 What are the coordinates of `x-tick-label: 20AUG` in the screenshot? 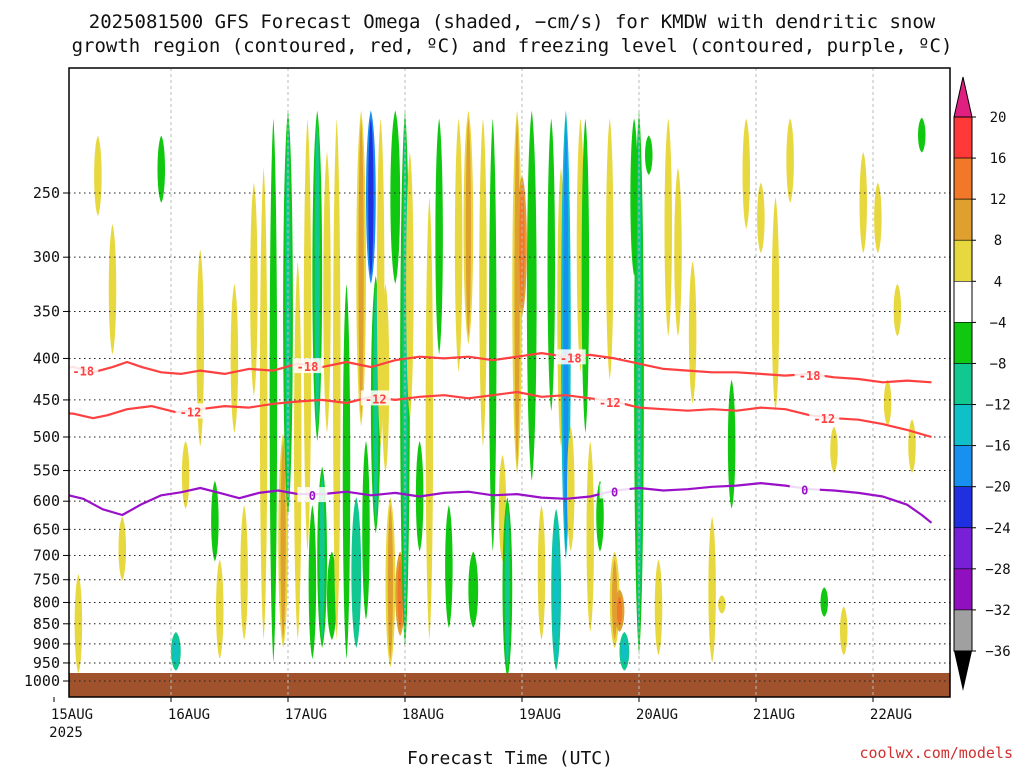 It's located at (657, 715).